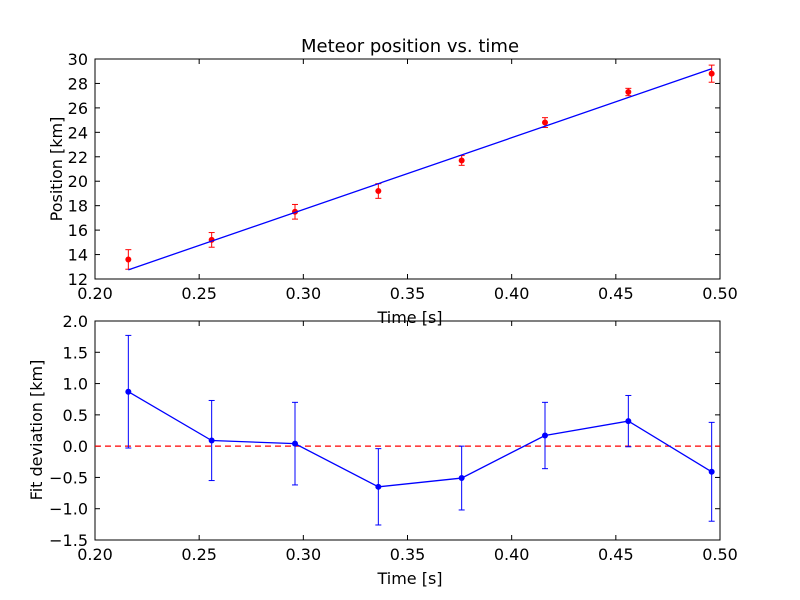 The image size is (800, 600). What do you see at coordinates (68, 540) in the screenshot?
I see `y-tick-label: −1.5` at bounding box center [68, 540].